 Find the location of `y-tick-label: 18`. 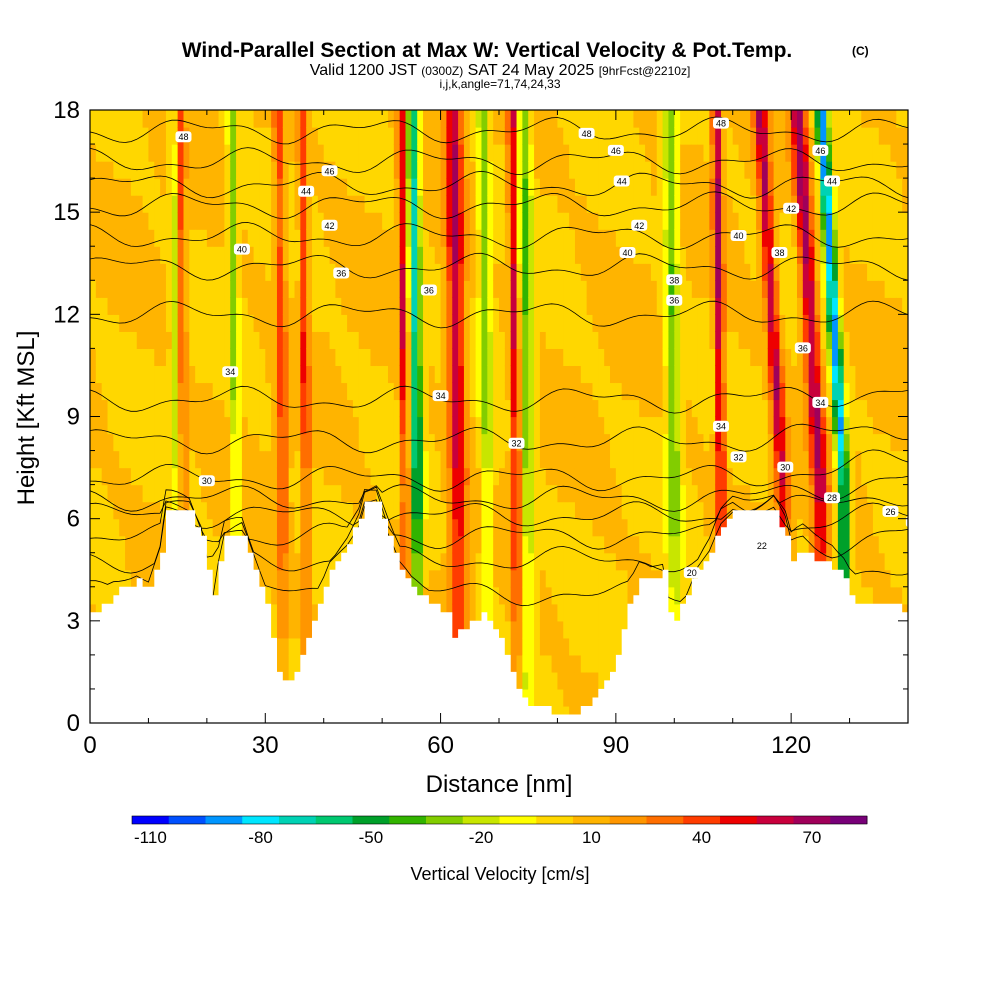

y-tick-label: 18 is located at coordinates (66, 110).